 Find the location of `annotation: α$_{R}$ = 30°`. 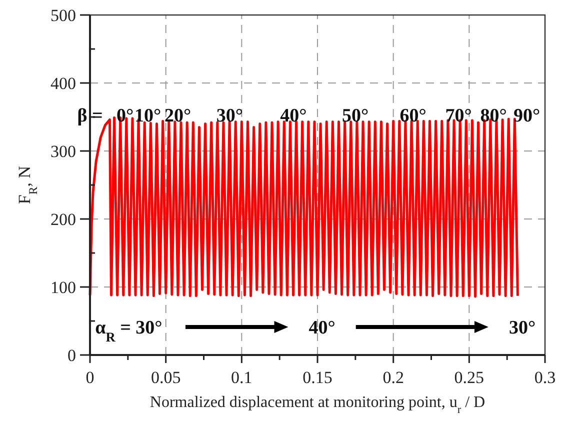

annotation: α$_{R}$ = 30° is located at coordinates (128, 331).